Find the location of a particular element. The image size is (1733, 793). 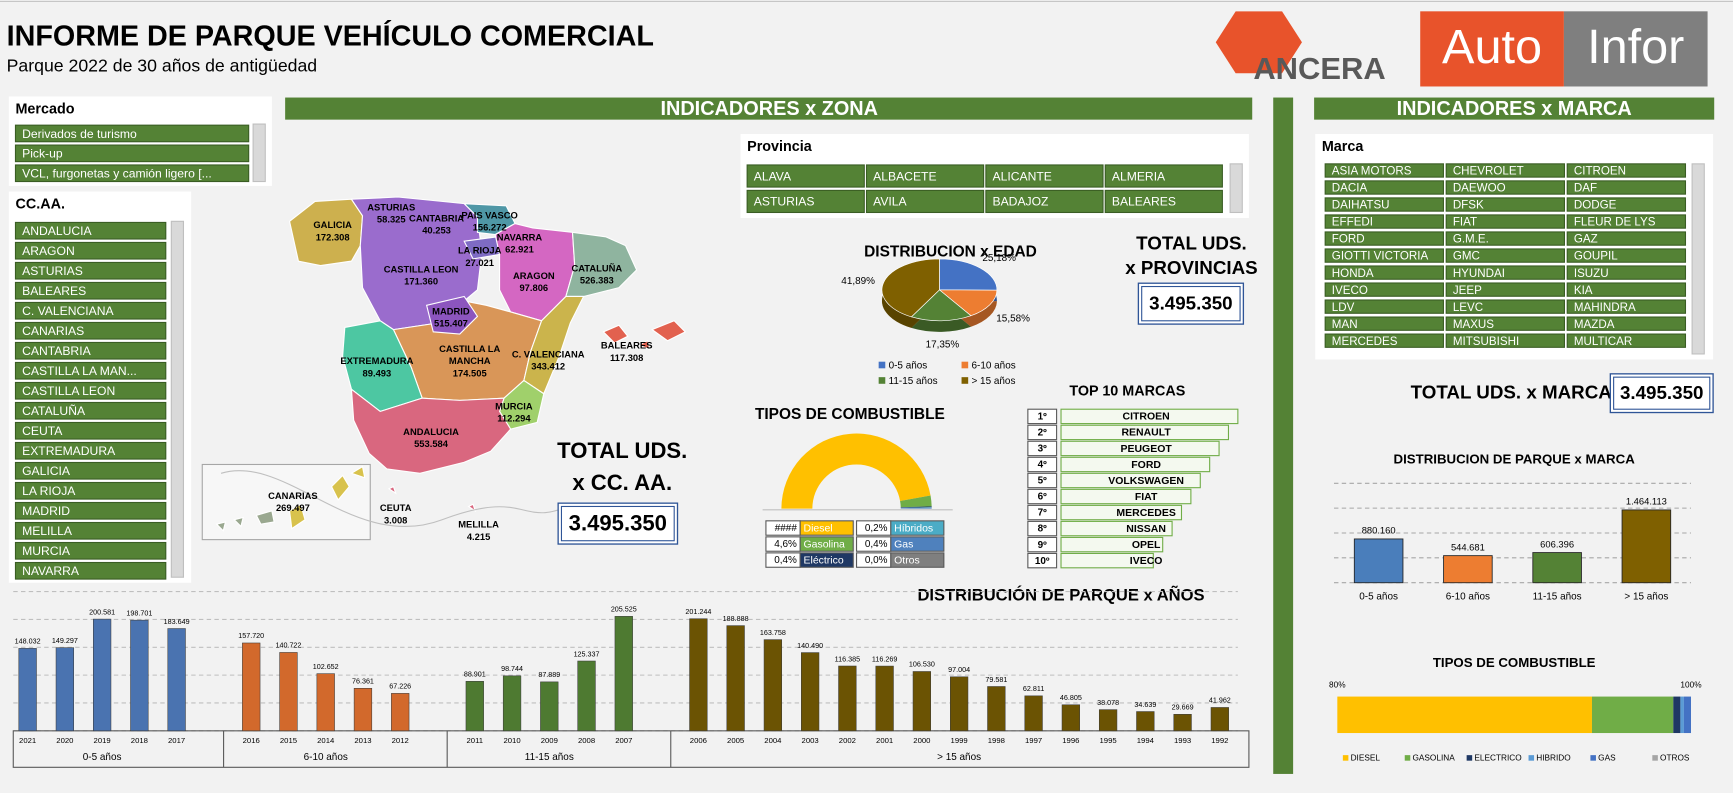

slicer-item-label: MAHINDRA is located at coordinates (1605, 307).